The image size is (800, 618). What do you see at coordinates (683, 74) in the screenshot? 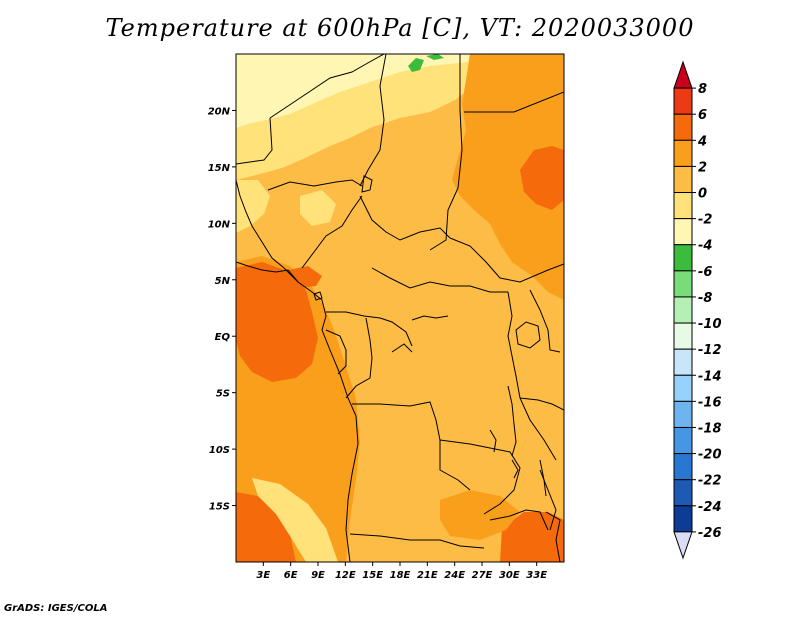
I see `colorbar-top-arrow` at bounding box center [683, 74].